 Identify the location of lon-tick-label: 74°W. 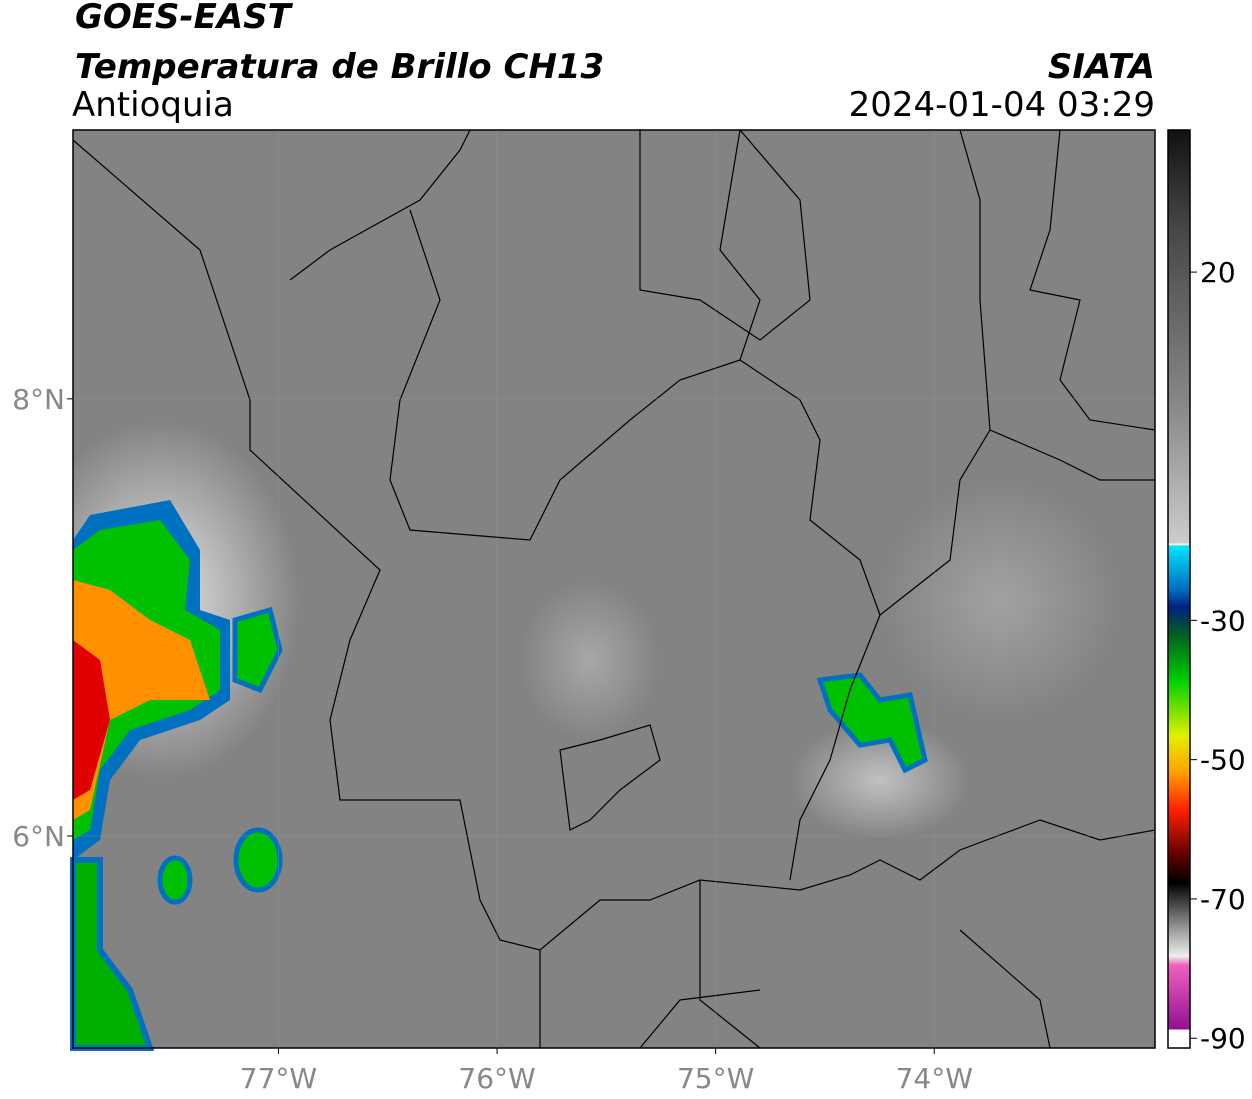
(934, 1078).